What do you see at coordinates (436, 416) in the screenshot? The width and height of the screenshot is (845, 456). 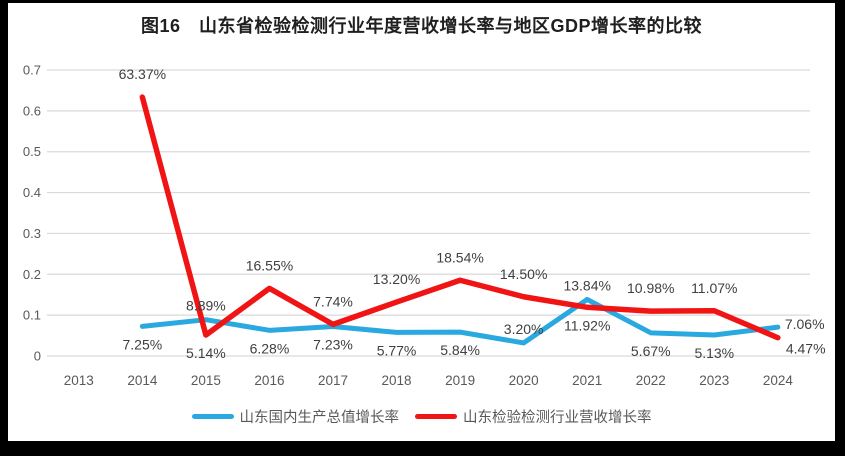 I see `legend-swatch-industry-icon` at bounding box center [436, 416].